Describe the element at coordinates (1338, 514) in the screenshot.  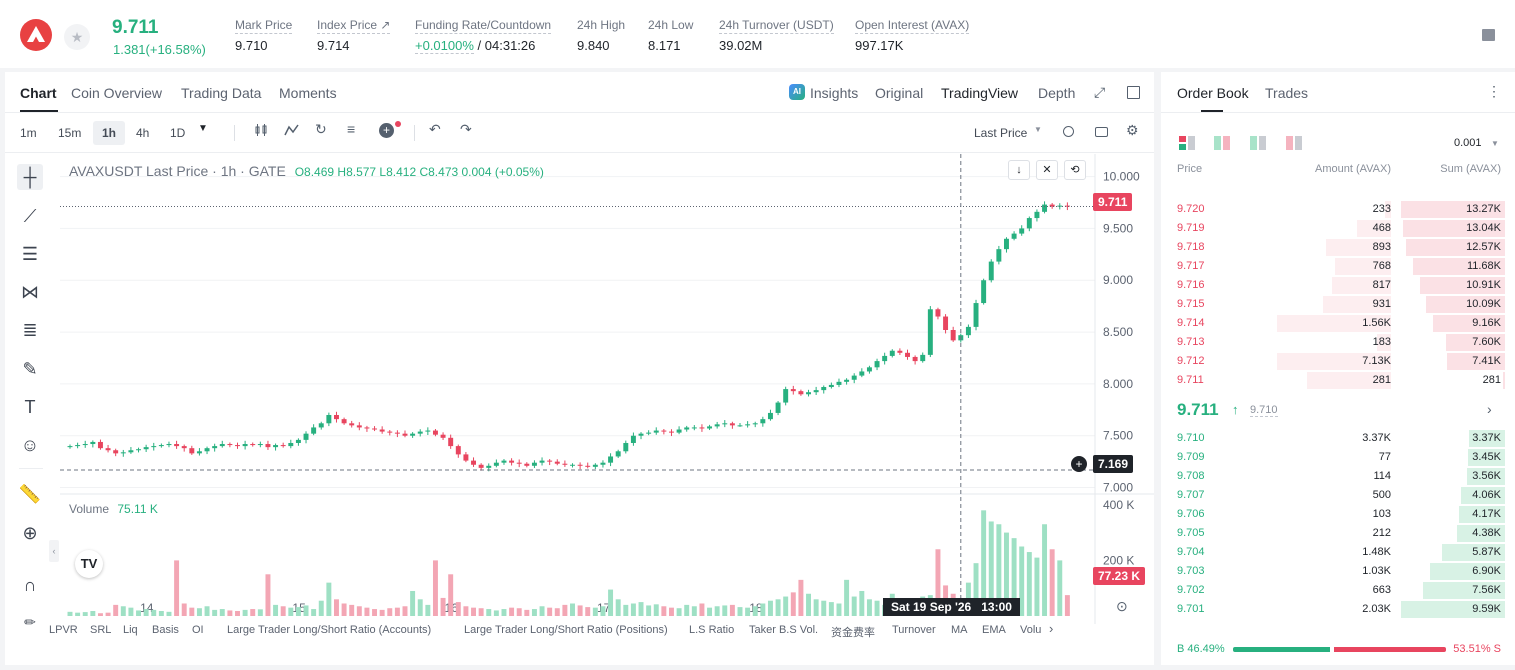
I see `bid-row: 9.706 103 4.17K` at that location.